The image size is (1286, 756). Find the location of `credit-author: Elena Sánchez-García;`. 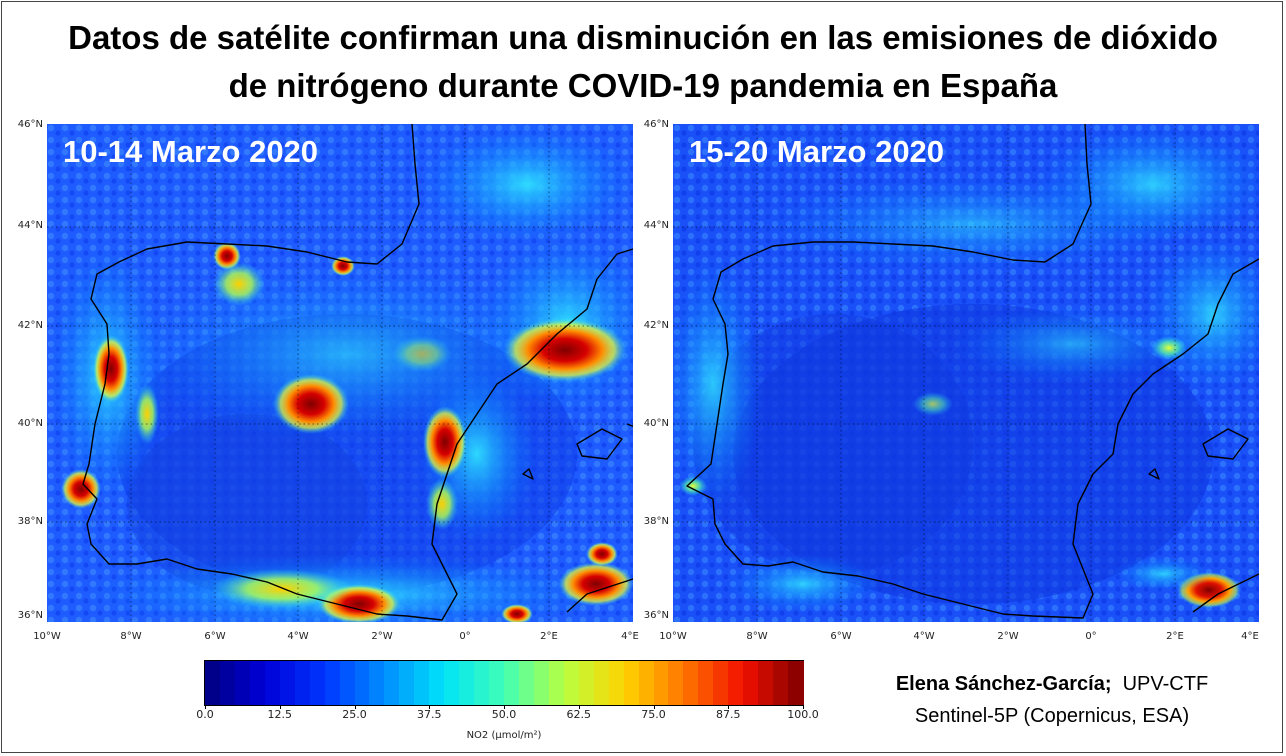

credit-author: Elena Sánchez-García; is located at coordinates (1003, 684).